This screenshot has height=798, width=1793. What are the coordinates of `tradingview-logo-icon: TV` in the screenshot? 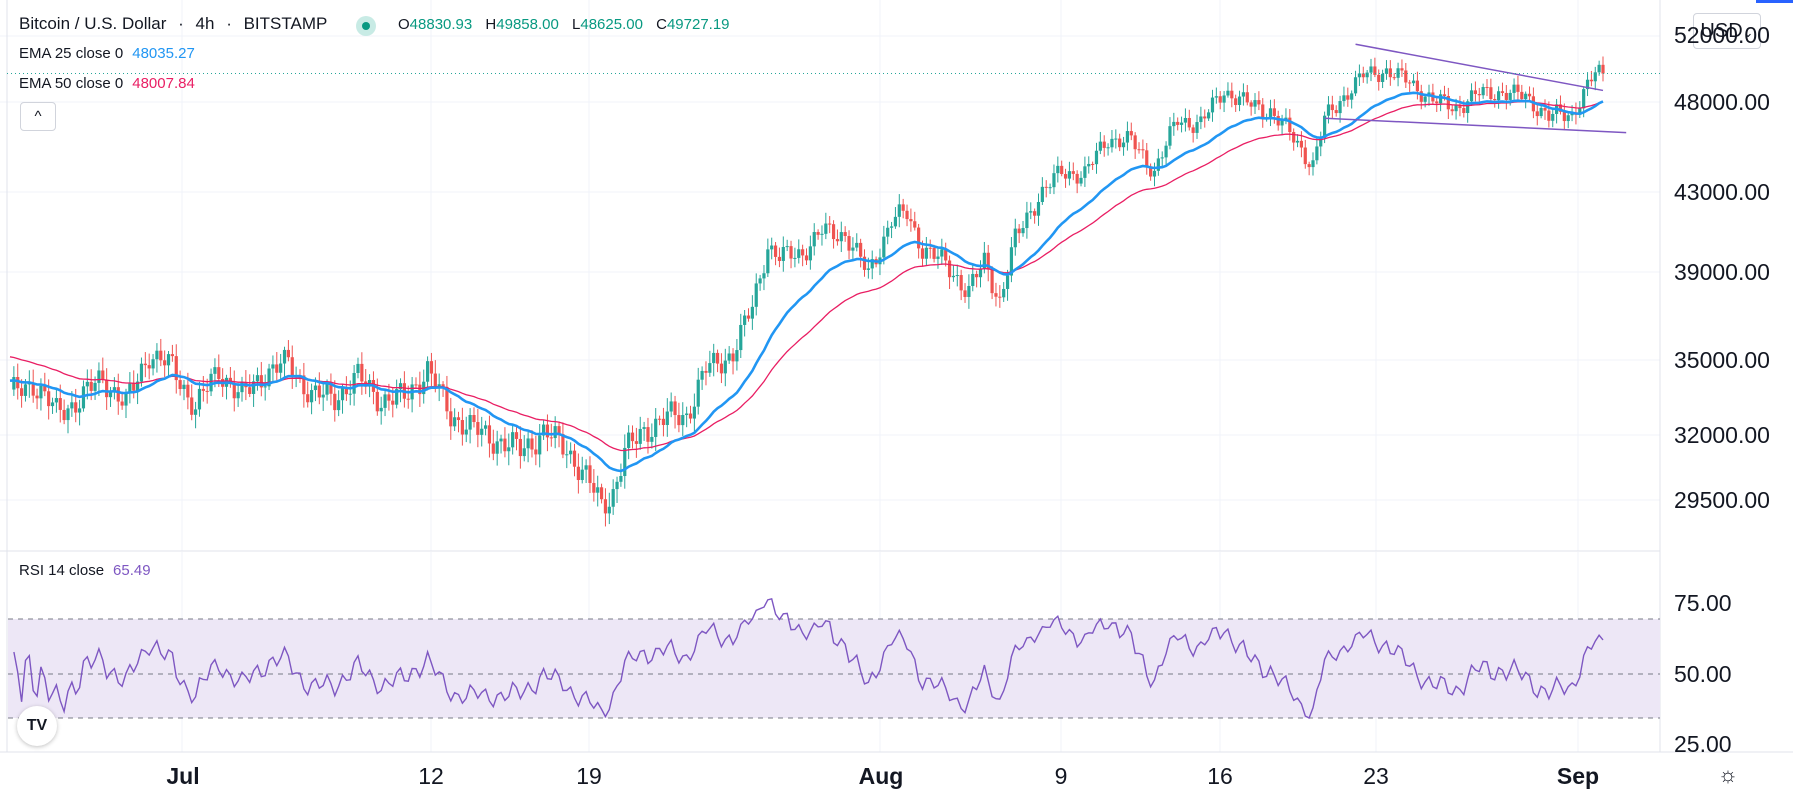 It's located at (37, 726).